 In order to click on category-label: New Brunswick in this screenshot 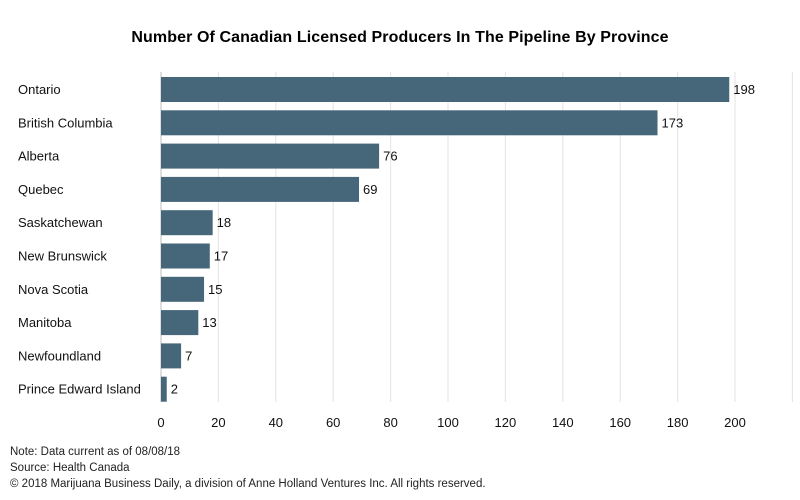, I will do `click(62, 256)`.